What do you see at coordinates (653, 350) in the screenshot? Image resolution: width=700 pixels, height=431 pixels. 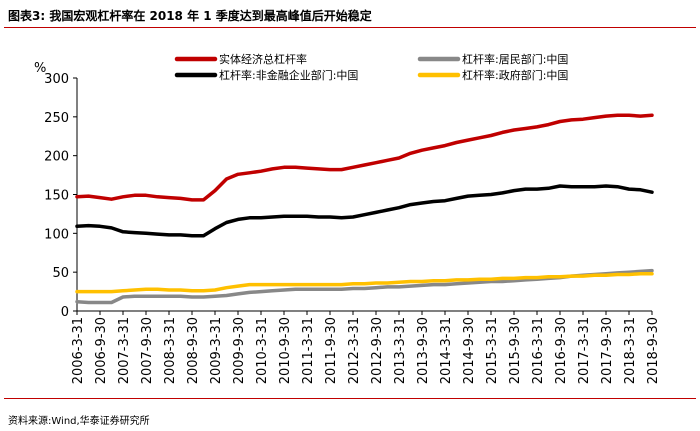 I see `x-tick-label: 2018-9-30` at bounding box center [653, 350].